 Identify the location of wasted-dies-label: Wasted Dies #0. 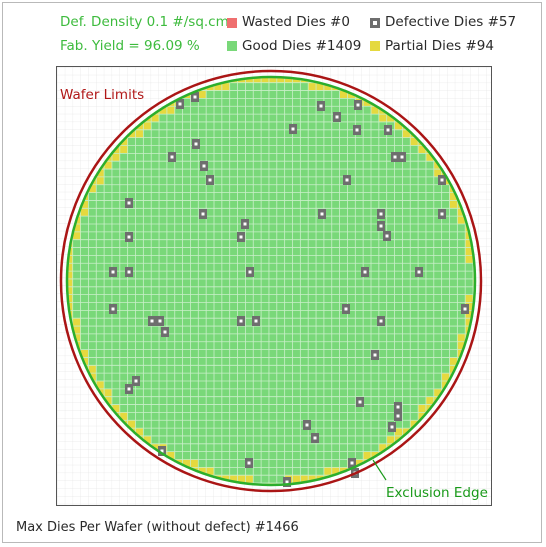
(296, 22).